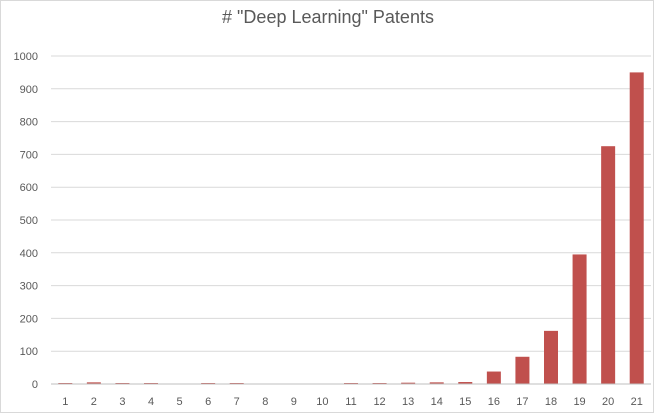 This screenshot has width=654, height=414. I want to click on y-tick-label: 100, so click(29, 352).